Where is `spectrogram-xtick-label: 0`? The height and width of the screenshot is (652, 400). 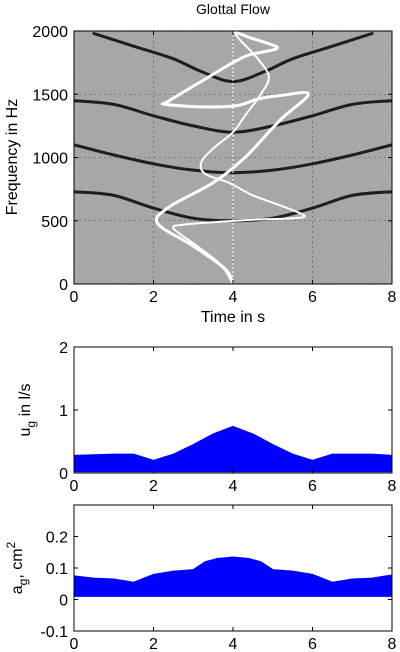 spectrogram-xtick-label: 0 is located at coordinates (74, 297).